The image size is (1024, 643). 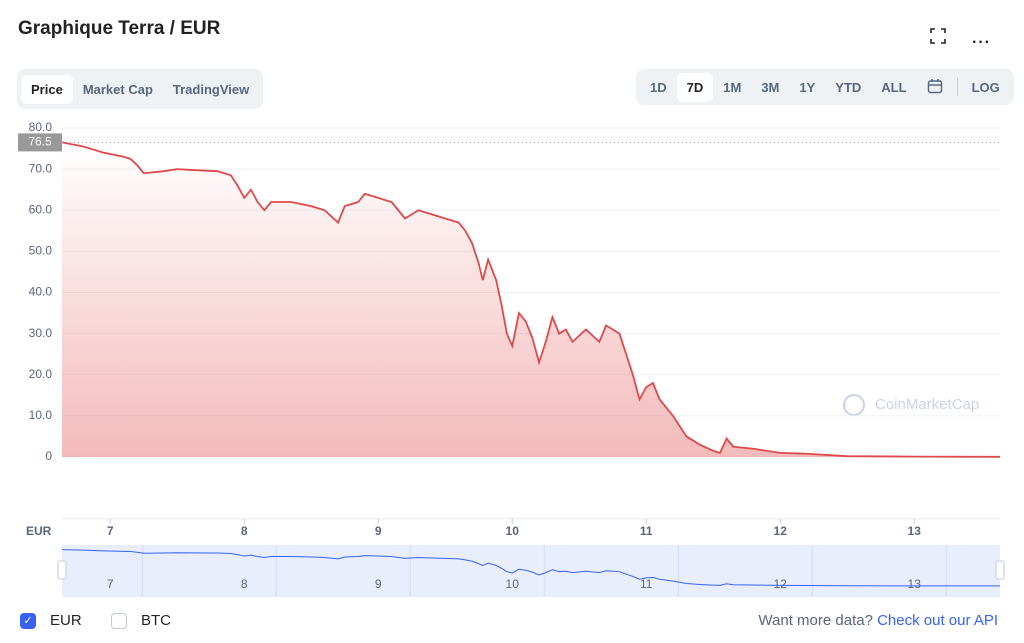 I want to click on tab: Price, so click(x=47, y=89).